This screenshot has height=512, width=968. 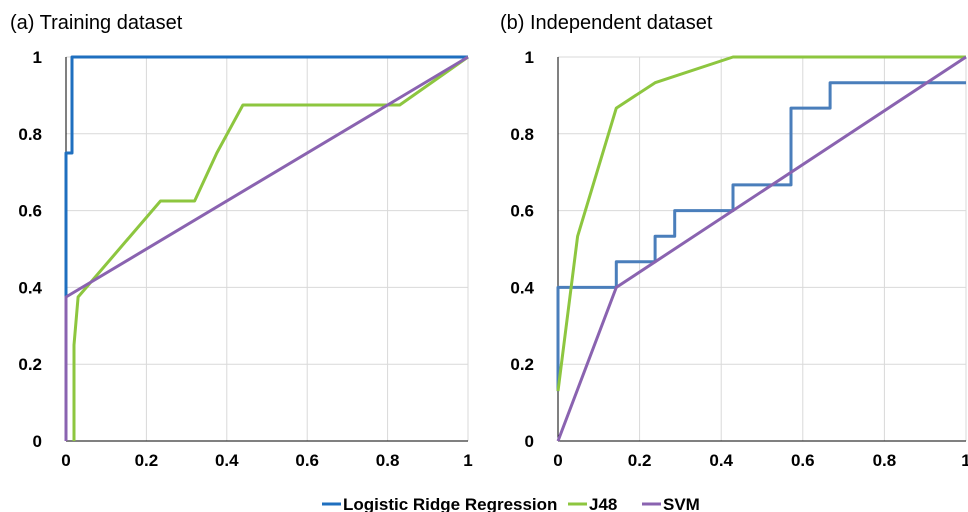 What do you see at coordinates (721, 460) in the screenshot?
I see `panel-b-x-tick-label: 0.4` at bounding box center [721, 460].